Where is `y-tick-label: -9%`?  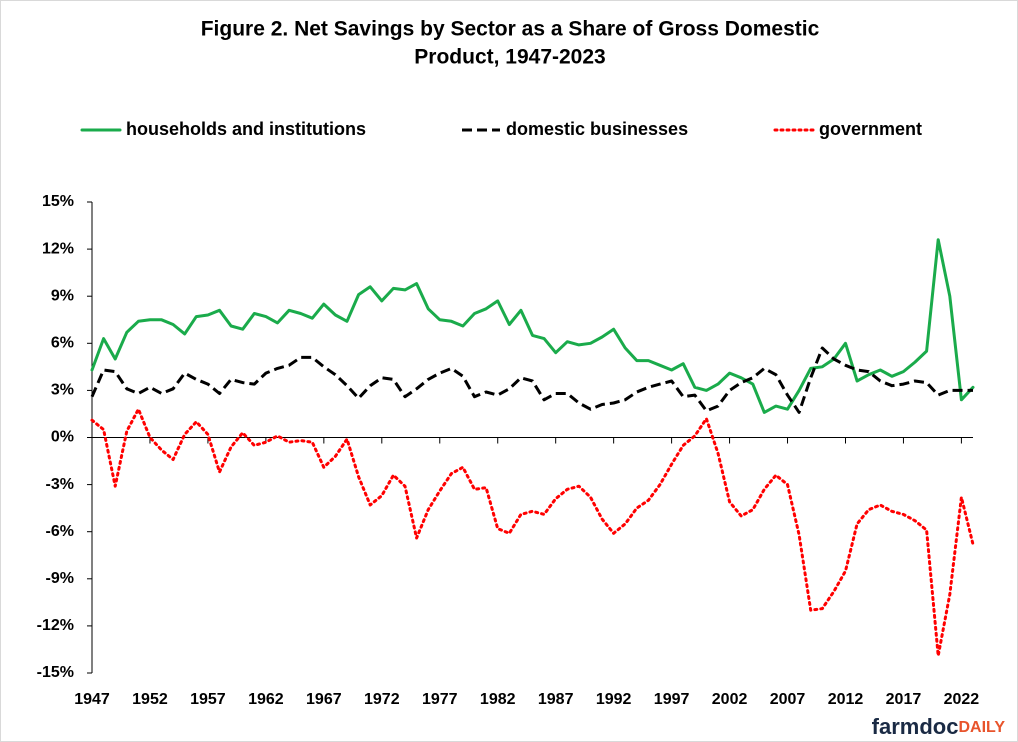 y-tick-label: -9% is located at coordinates (60, 578).